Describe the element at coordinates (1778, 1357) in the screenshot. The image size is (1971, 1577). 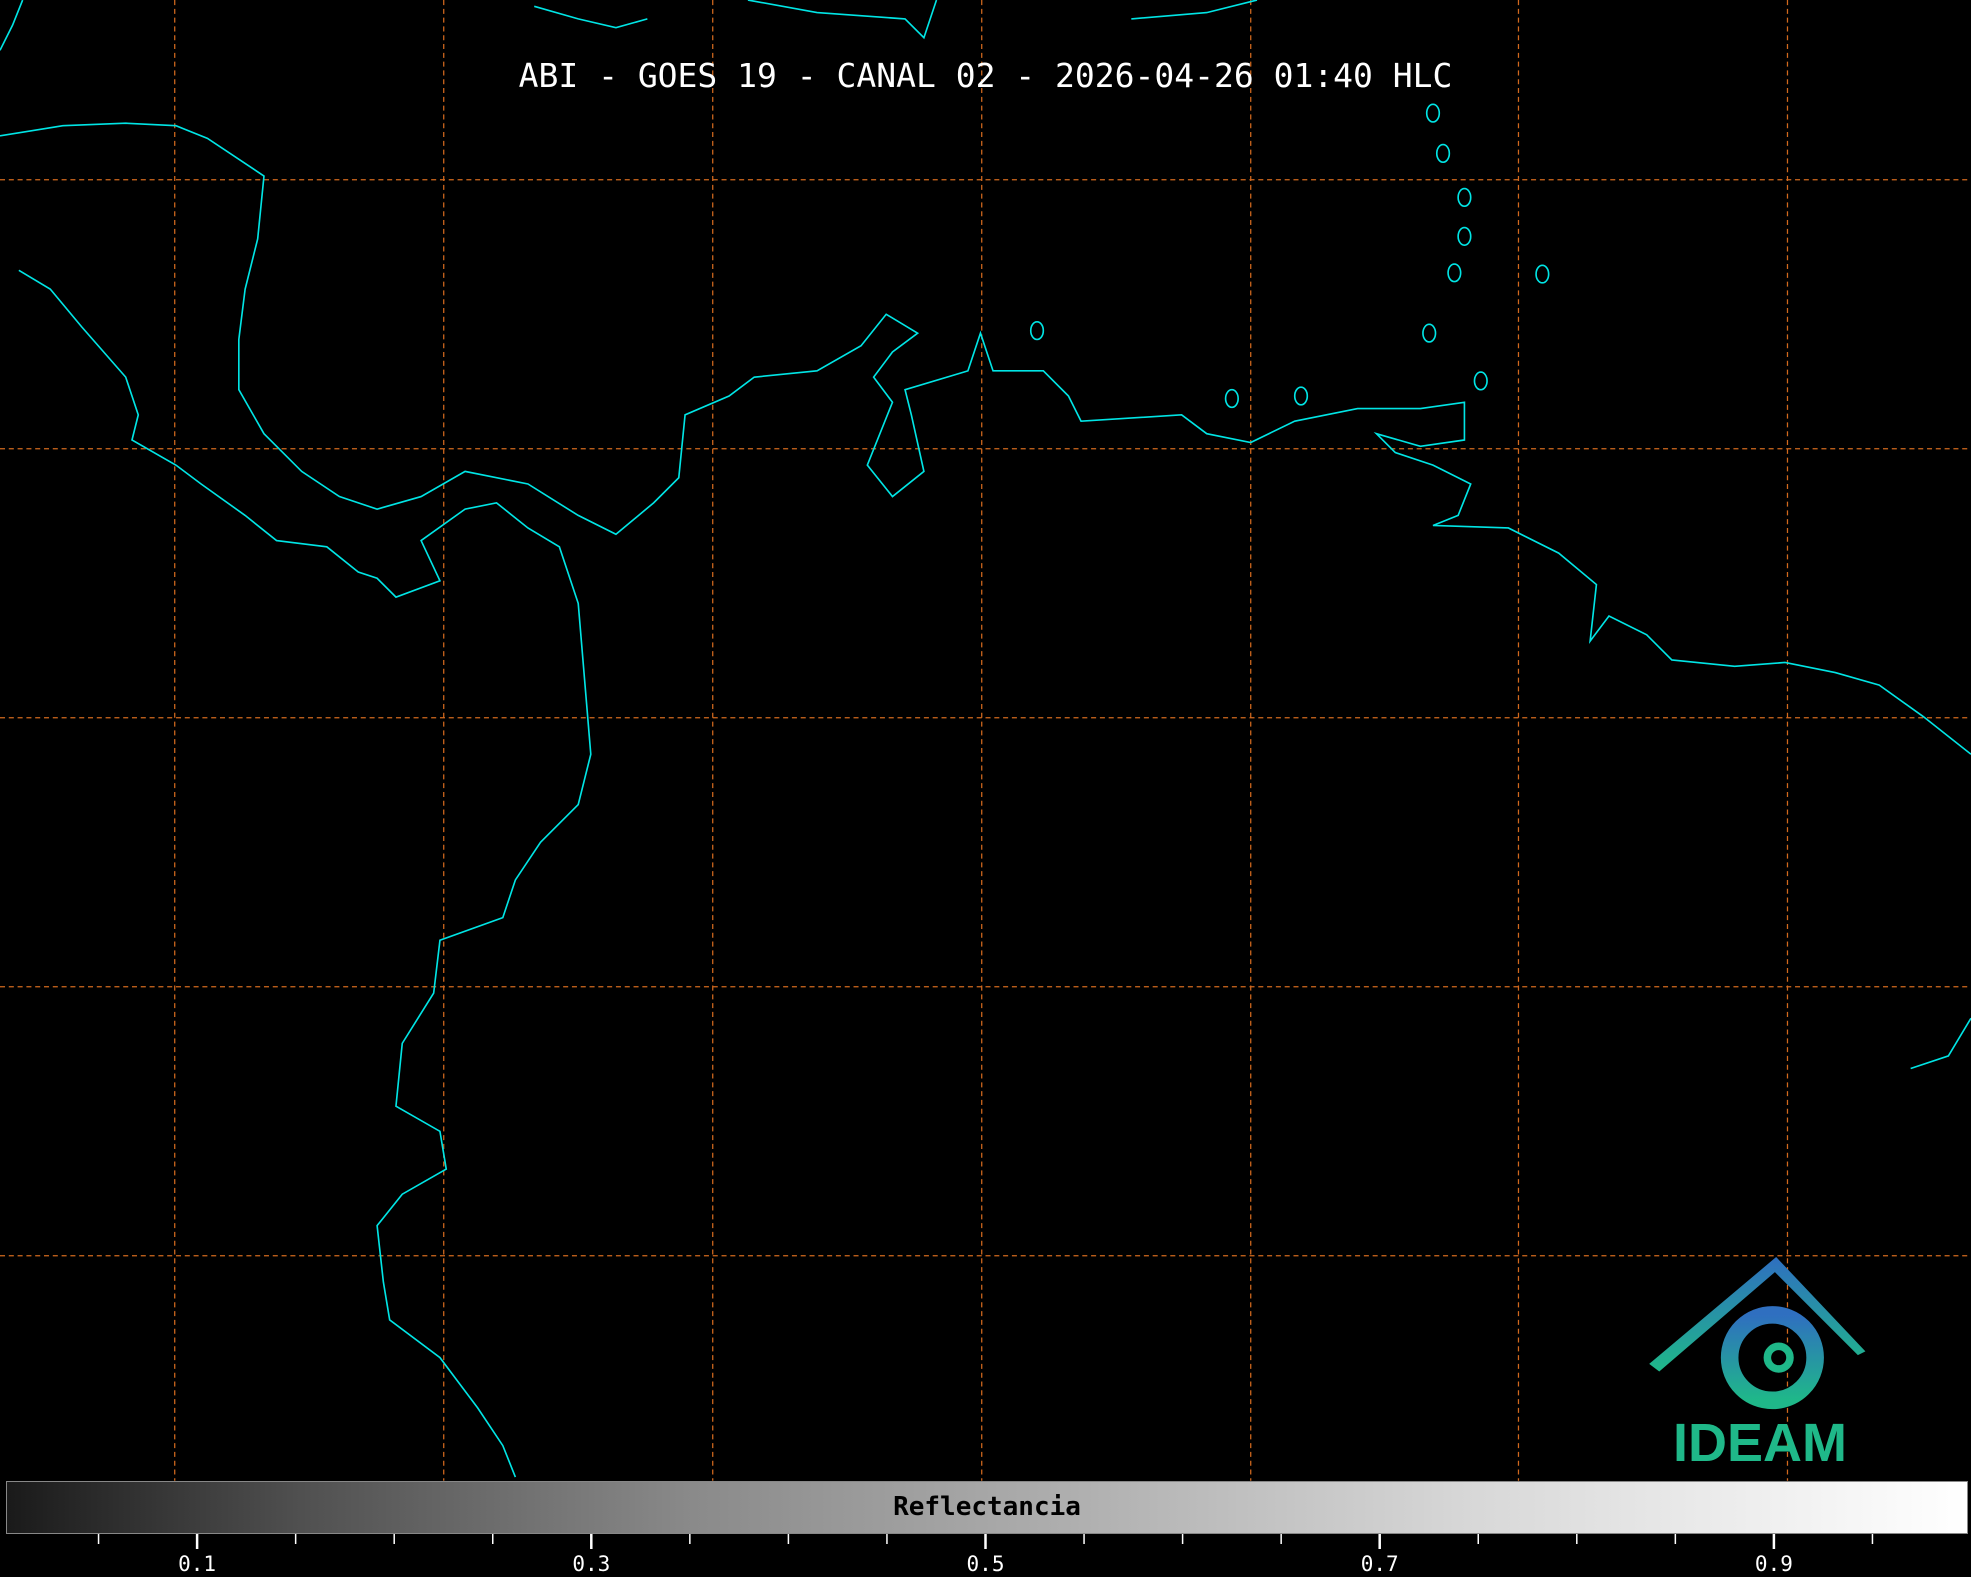
I see `logo-swirl-core` at that location.